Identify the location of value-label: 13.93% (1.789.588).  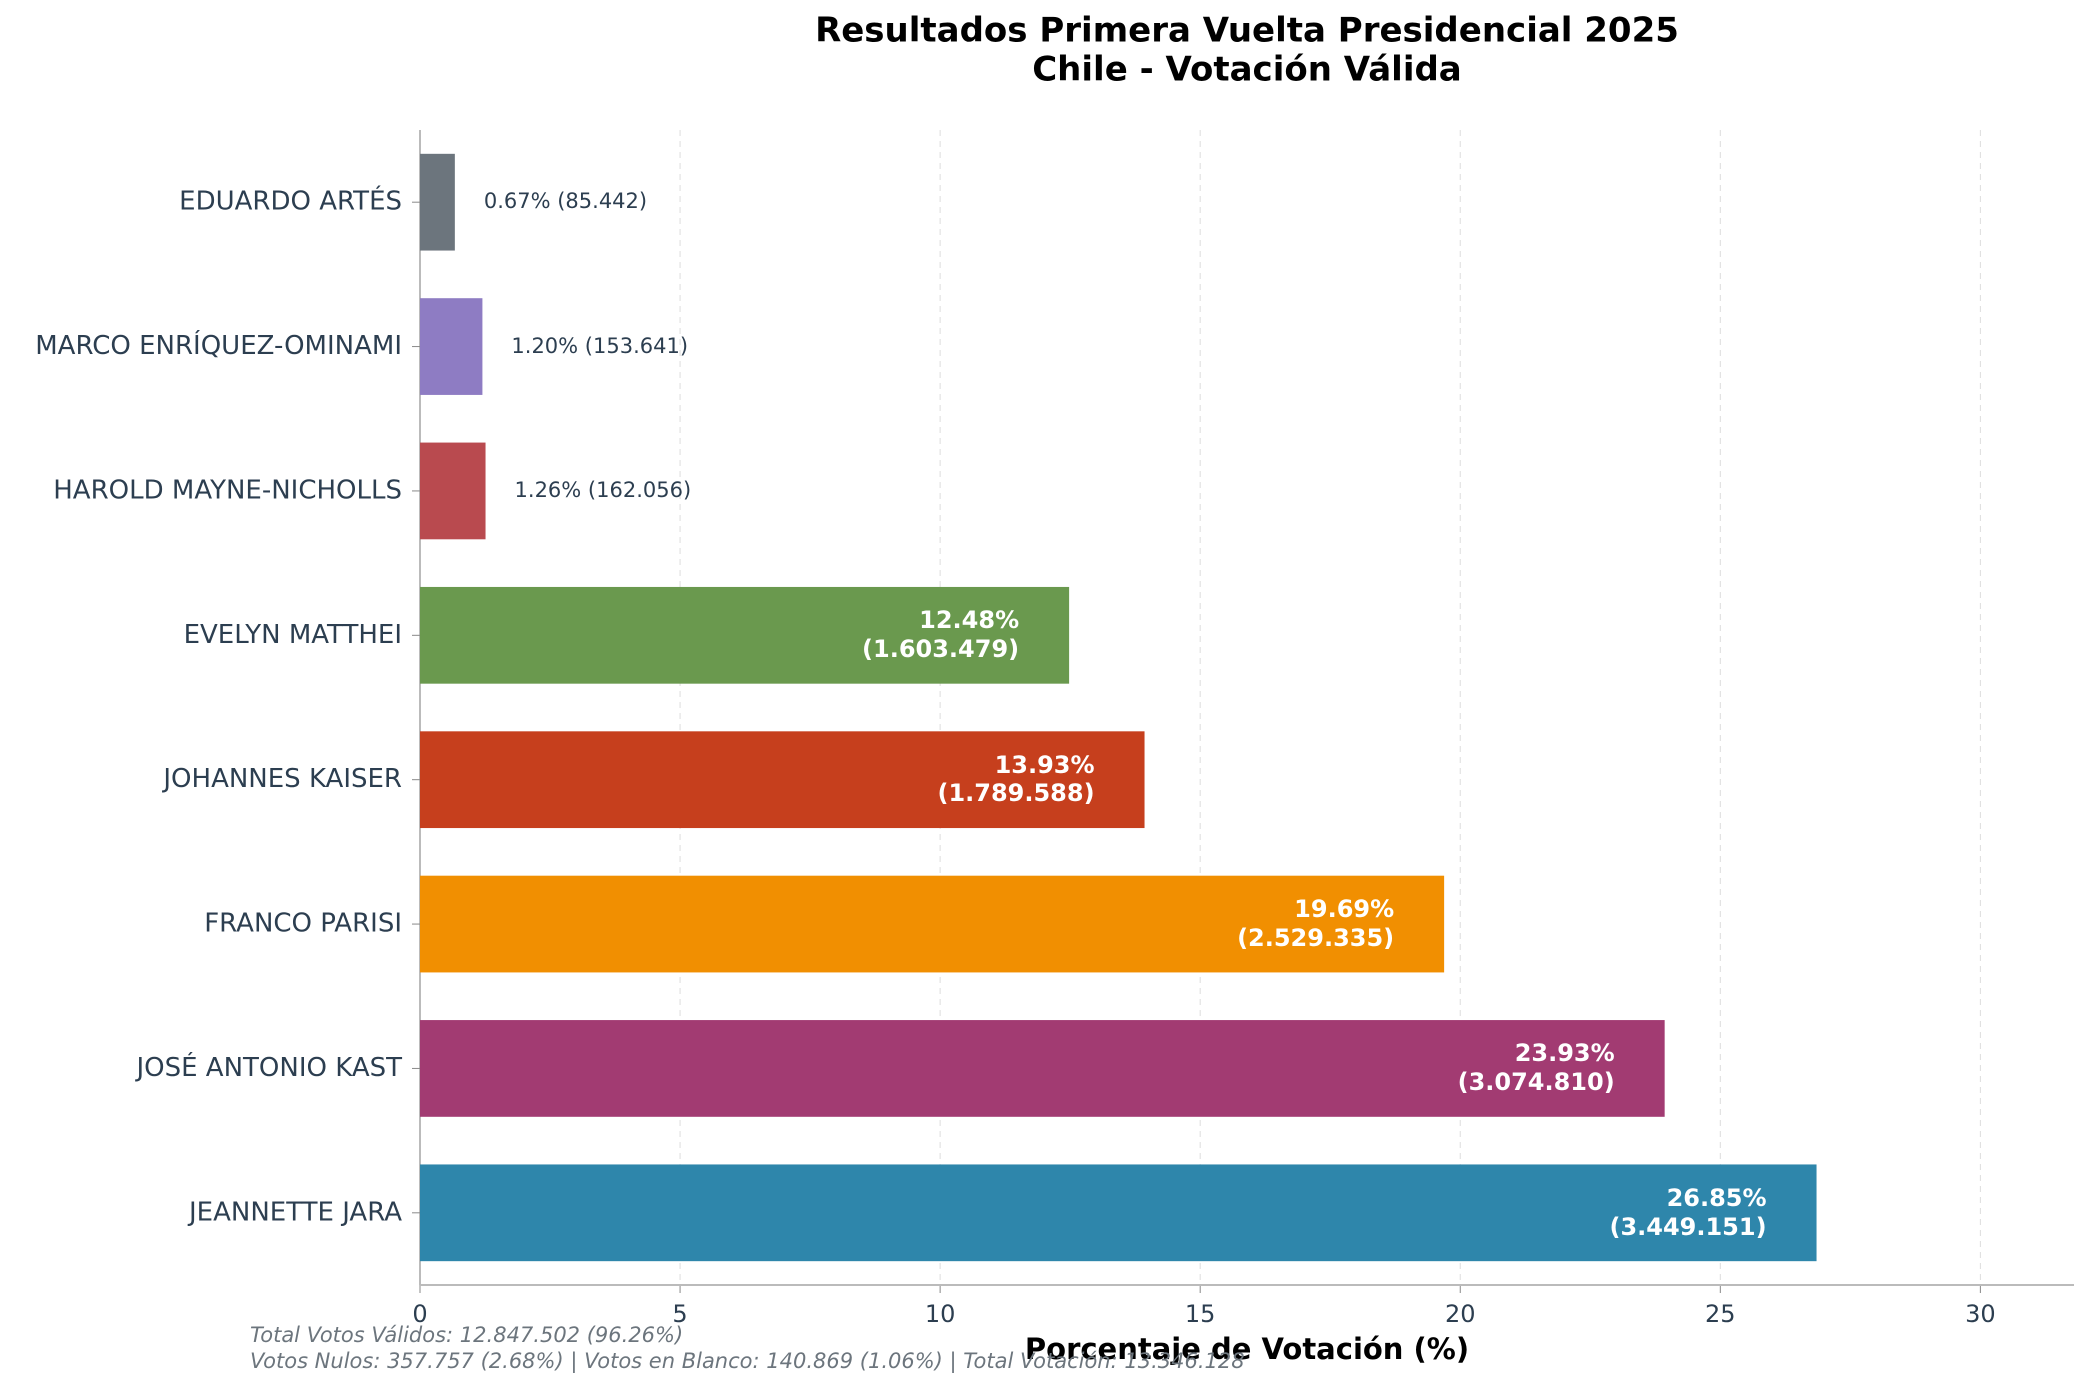
(1016, 779).